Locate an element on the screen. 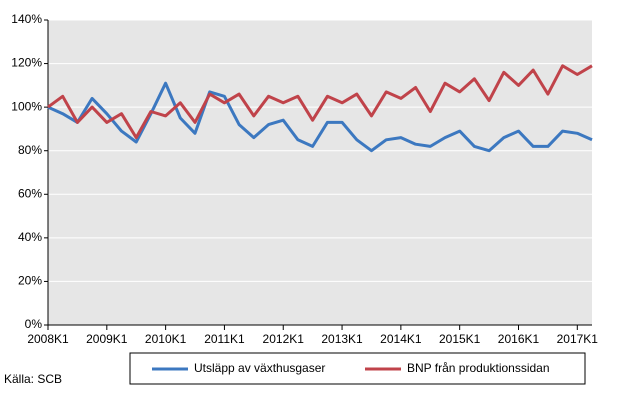  x-tick-label: 2011K1 is located at coordinates (224, 339).